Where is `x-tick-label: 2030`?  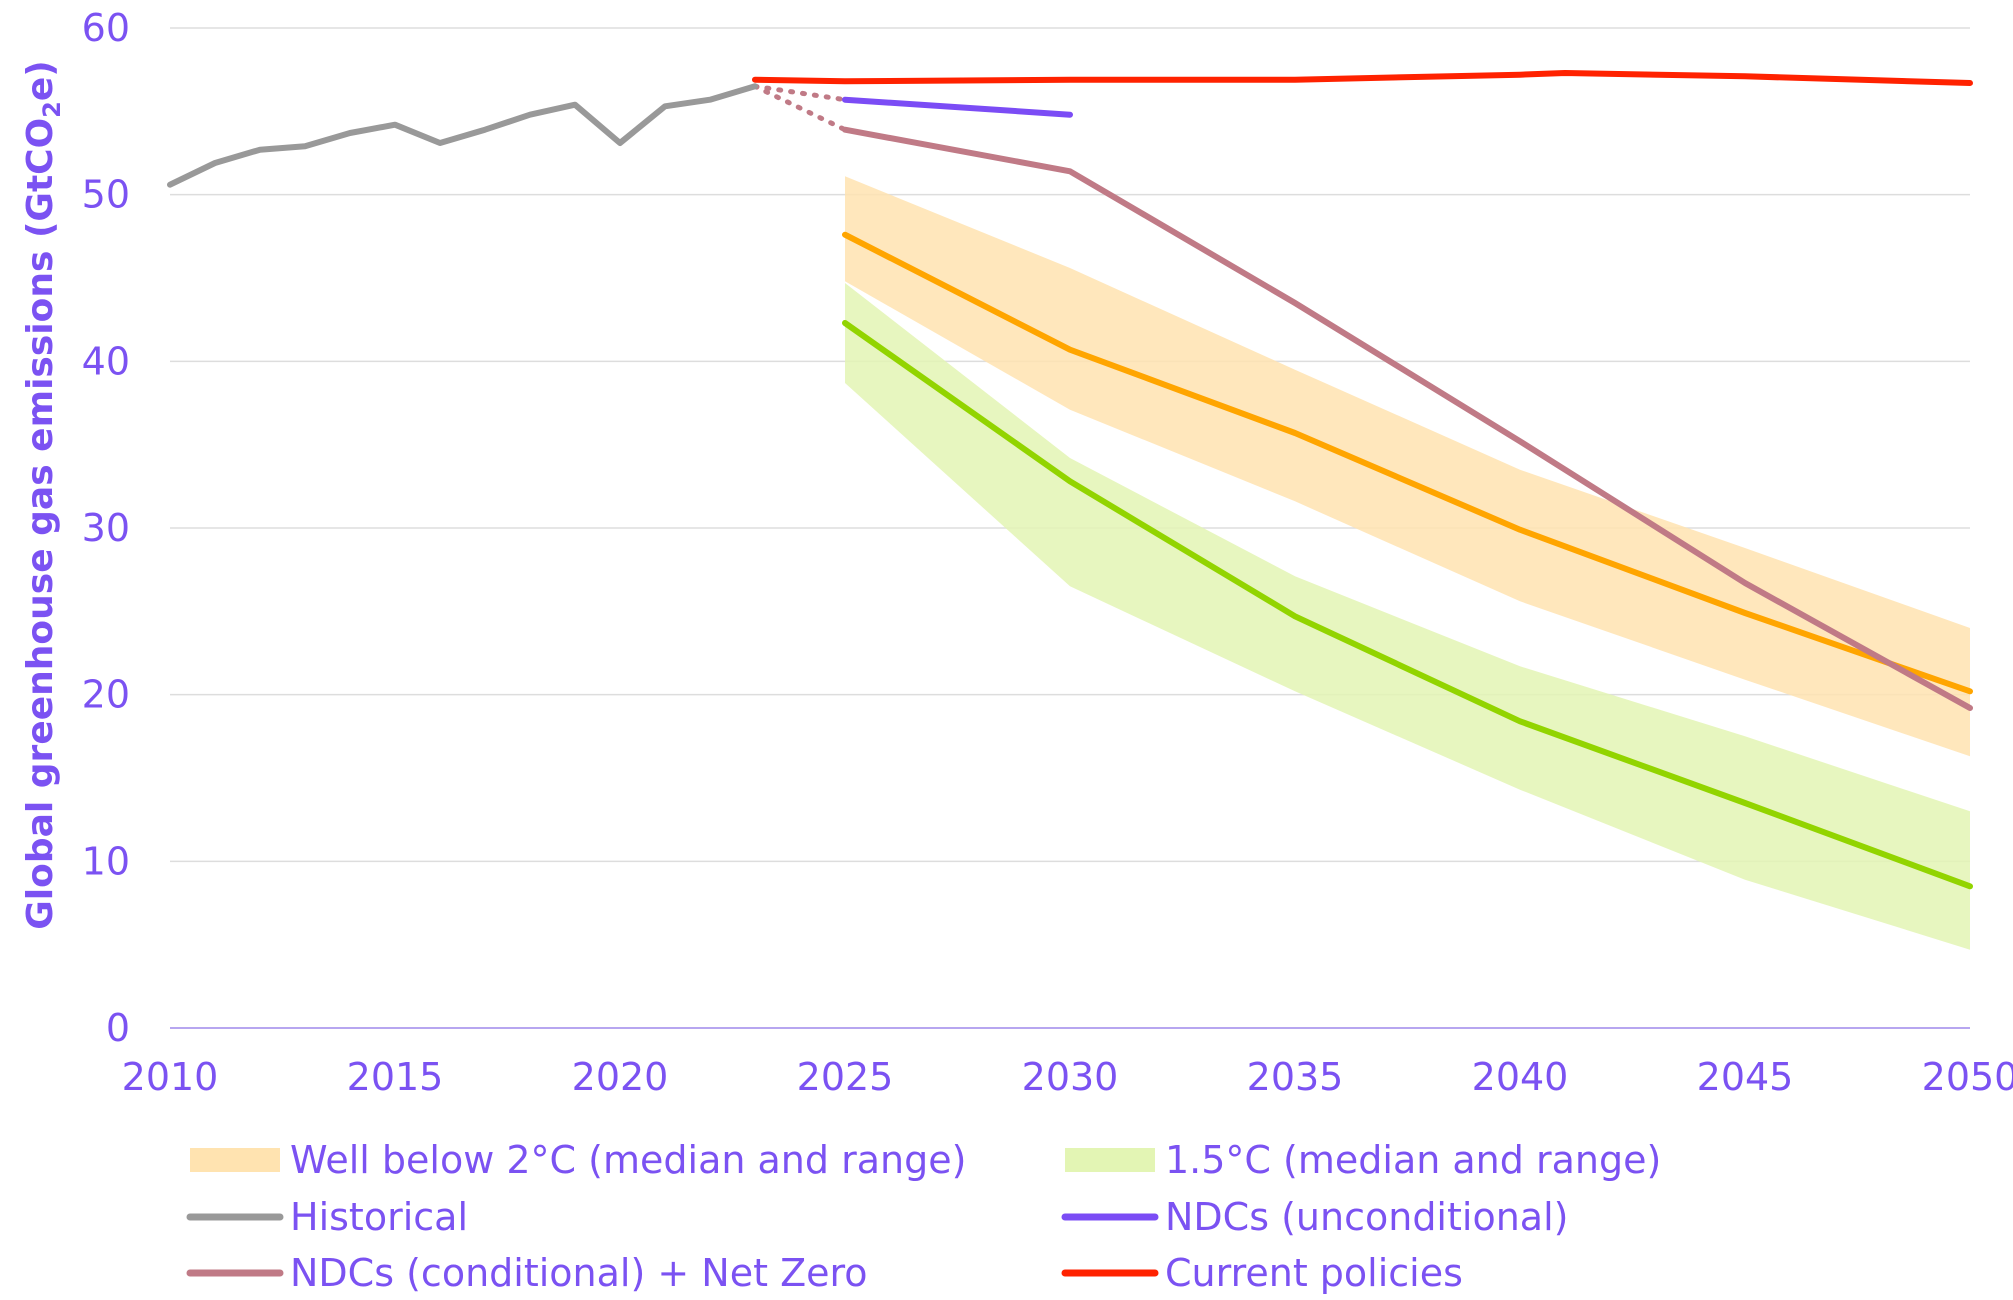
x-tick-label: 2030 is located at coordinates (1070, 1077).